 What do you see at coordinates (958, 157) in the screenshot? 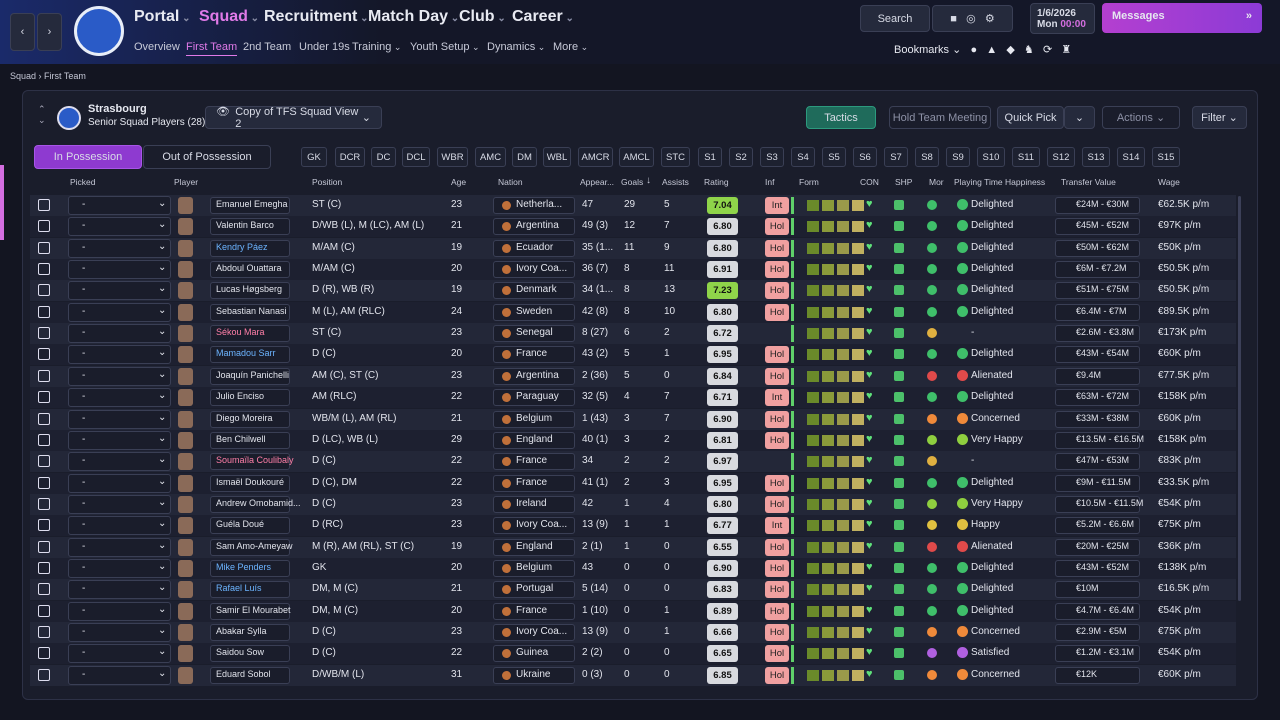
I see `position-button: S9` at bounding box center [958, 157].